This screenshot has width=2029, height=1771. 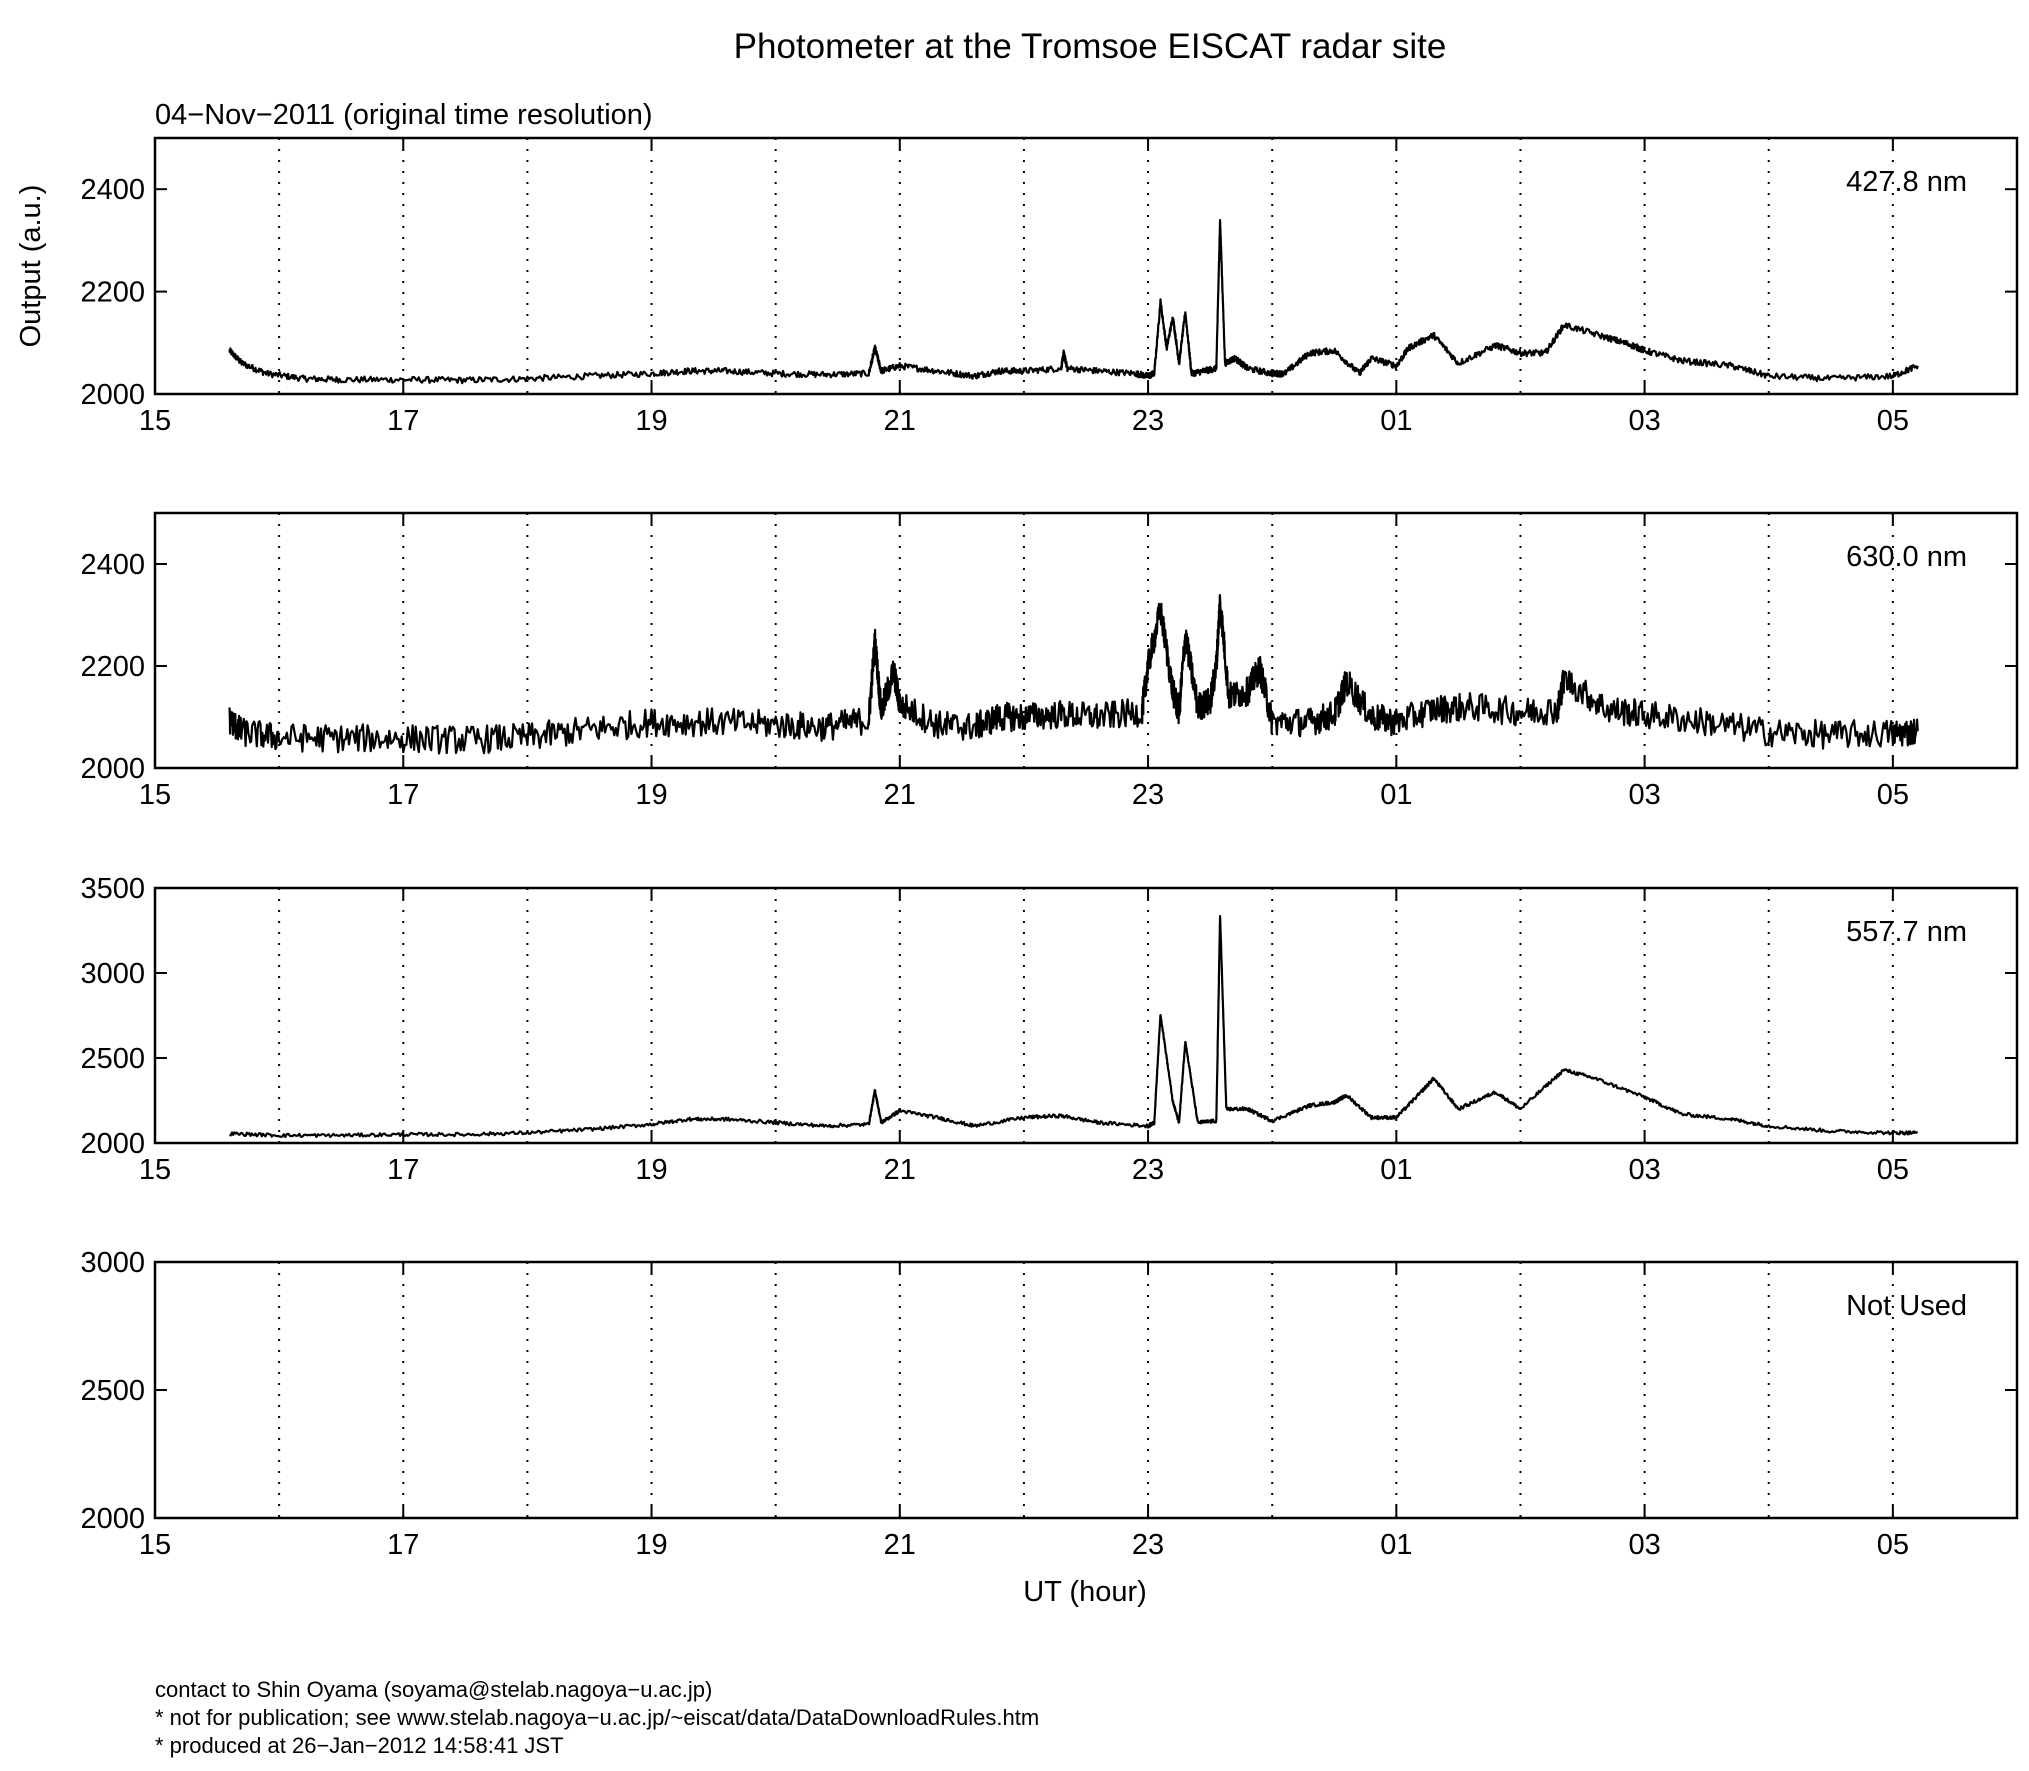 What do you see at coordinates (31, 266) in the screenshot?
I see `y-axis-label: Output (a.u.)` at bounding box center [31, 266].